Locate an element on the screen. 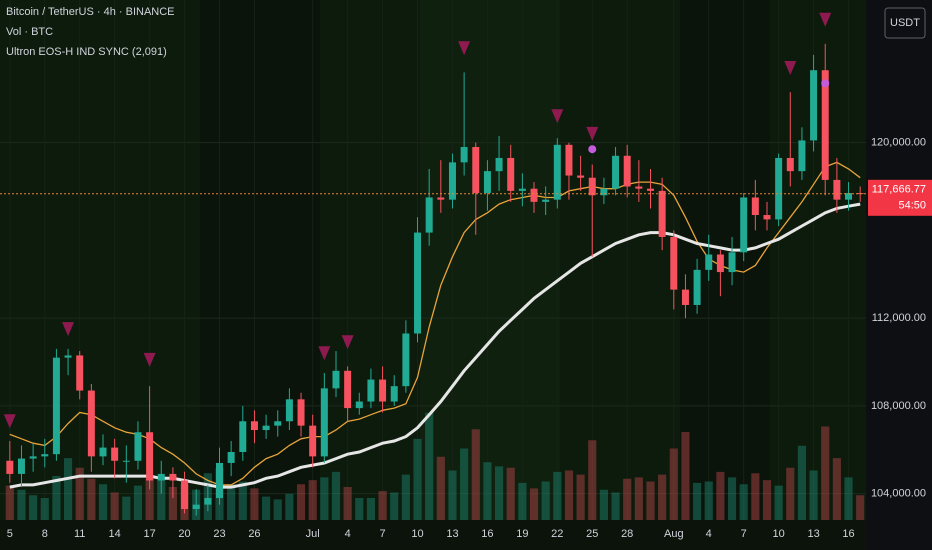  currency-label: USDT is located at coordinates (905, 23).